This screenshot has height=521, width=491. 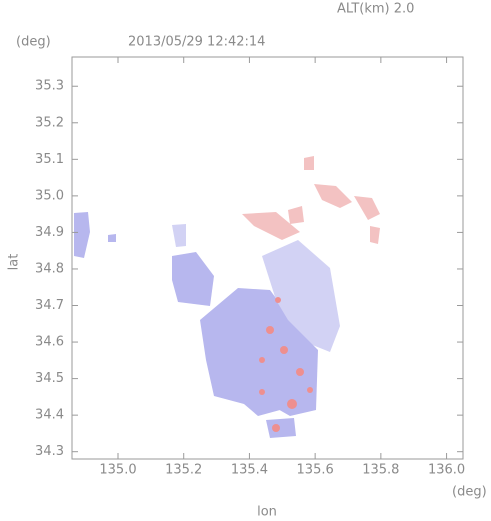 I want to click on y-tick-label: 34.6, so click(x=49, y=342).